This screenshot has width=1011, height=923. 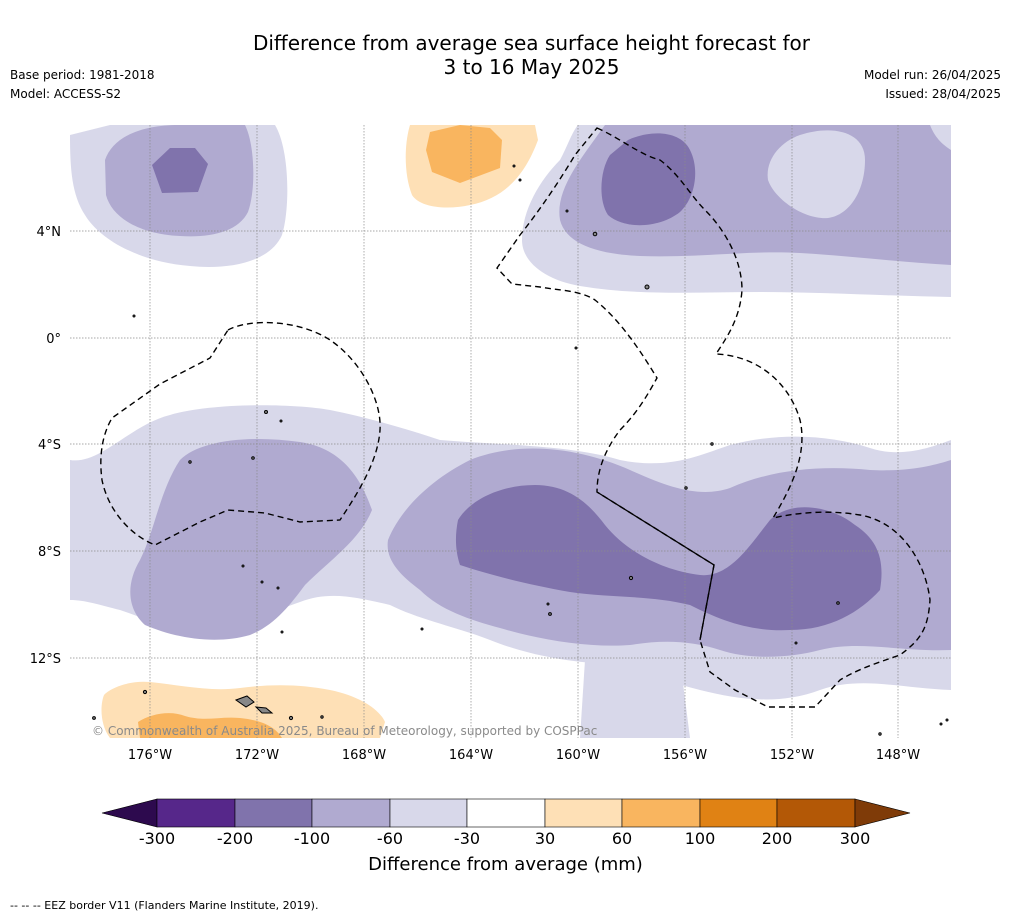 What do you see at coordinates (235, 838) in the screenshot?
I see `colorbar-tick: -200` at bounding box center [235, 838].